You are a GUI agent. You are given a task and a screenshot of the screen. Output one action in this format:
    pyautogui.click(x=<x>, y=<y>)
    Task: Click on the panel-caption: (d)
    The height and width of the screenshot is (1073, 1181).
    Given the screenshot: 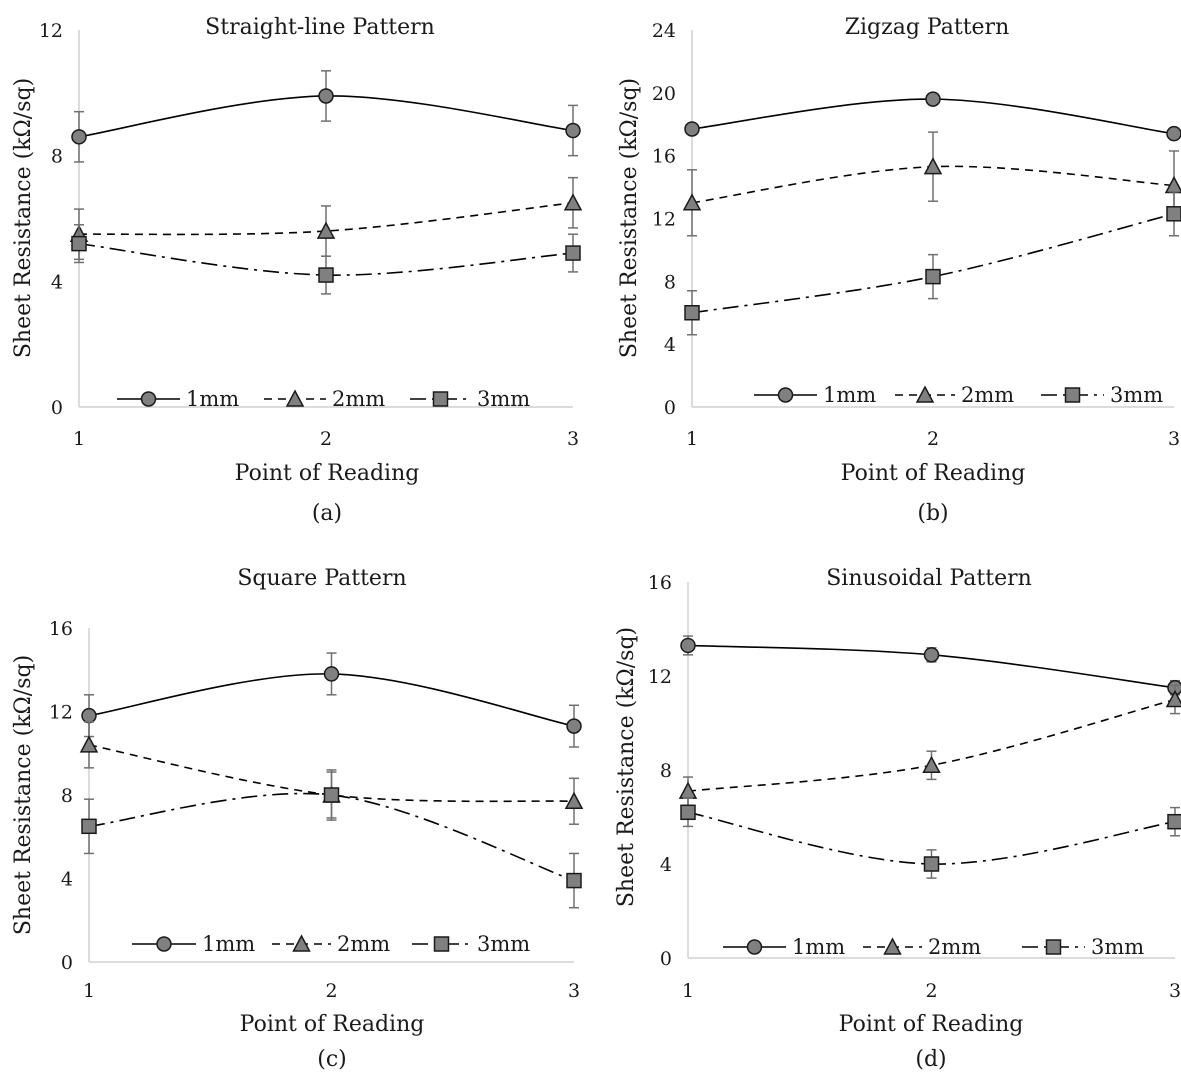 What is the action you would take?
    pyautogui.click(x=930, y=1059)
    